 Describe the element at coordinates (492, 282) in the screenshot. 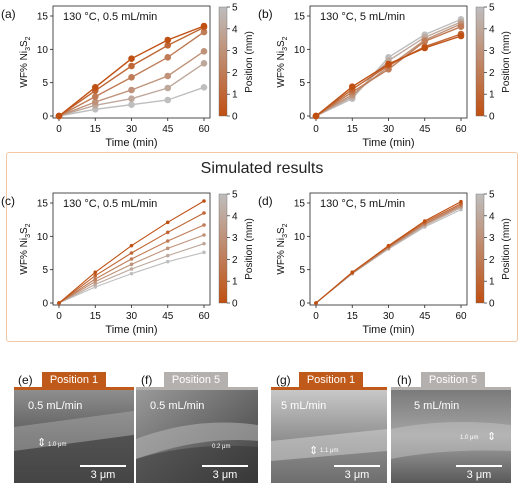

I see `chart-d-colorbar-tick-label-1: 1` at that location.